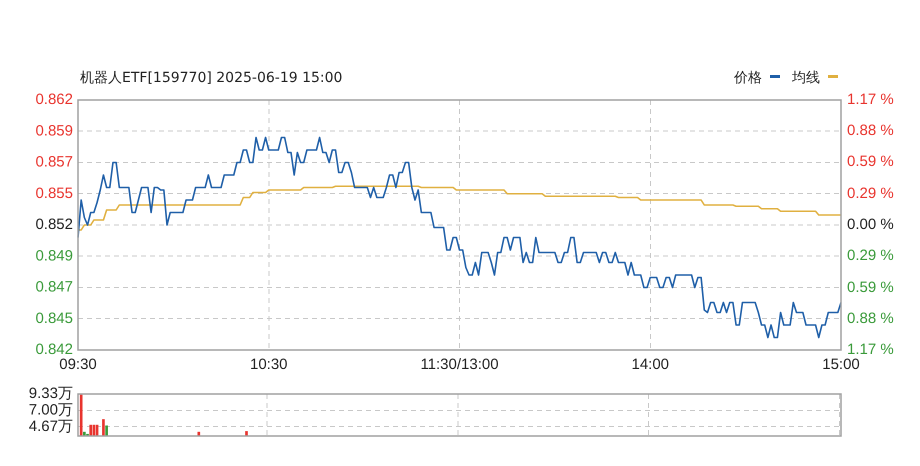  I want to click on y-tick-label: 0.859, so click(54, 131).